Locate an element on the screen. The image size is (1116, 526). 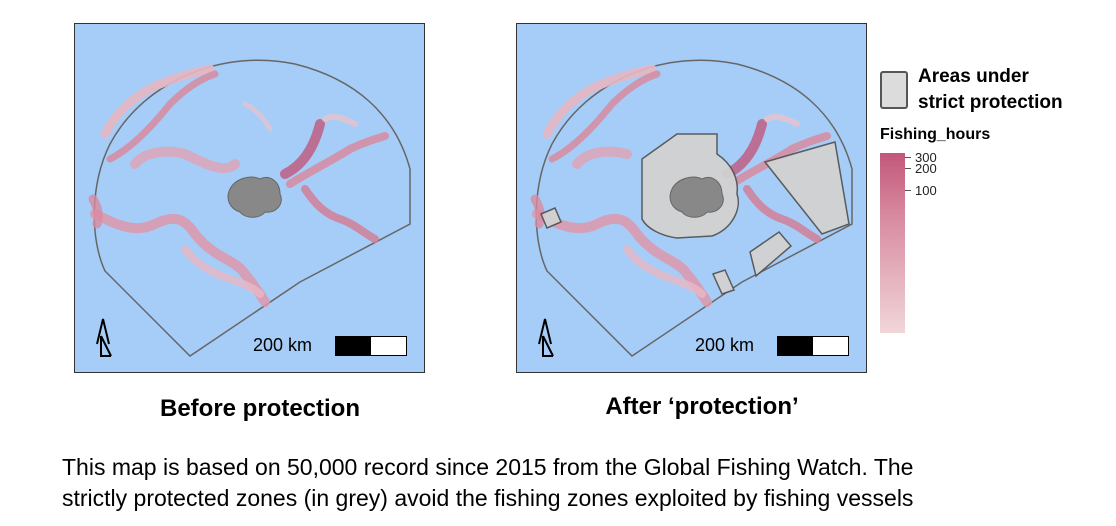
caption-after: After ‘protection’ is located at coordinates (702, 406).